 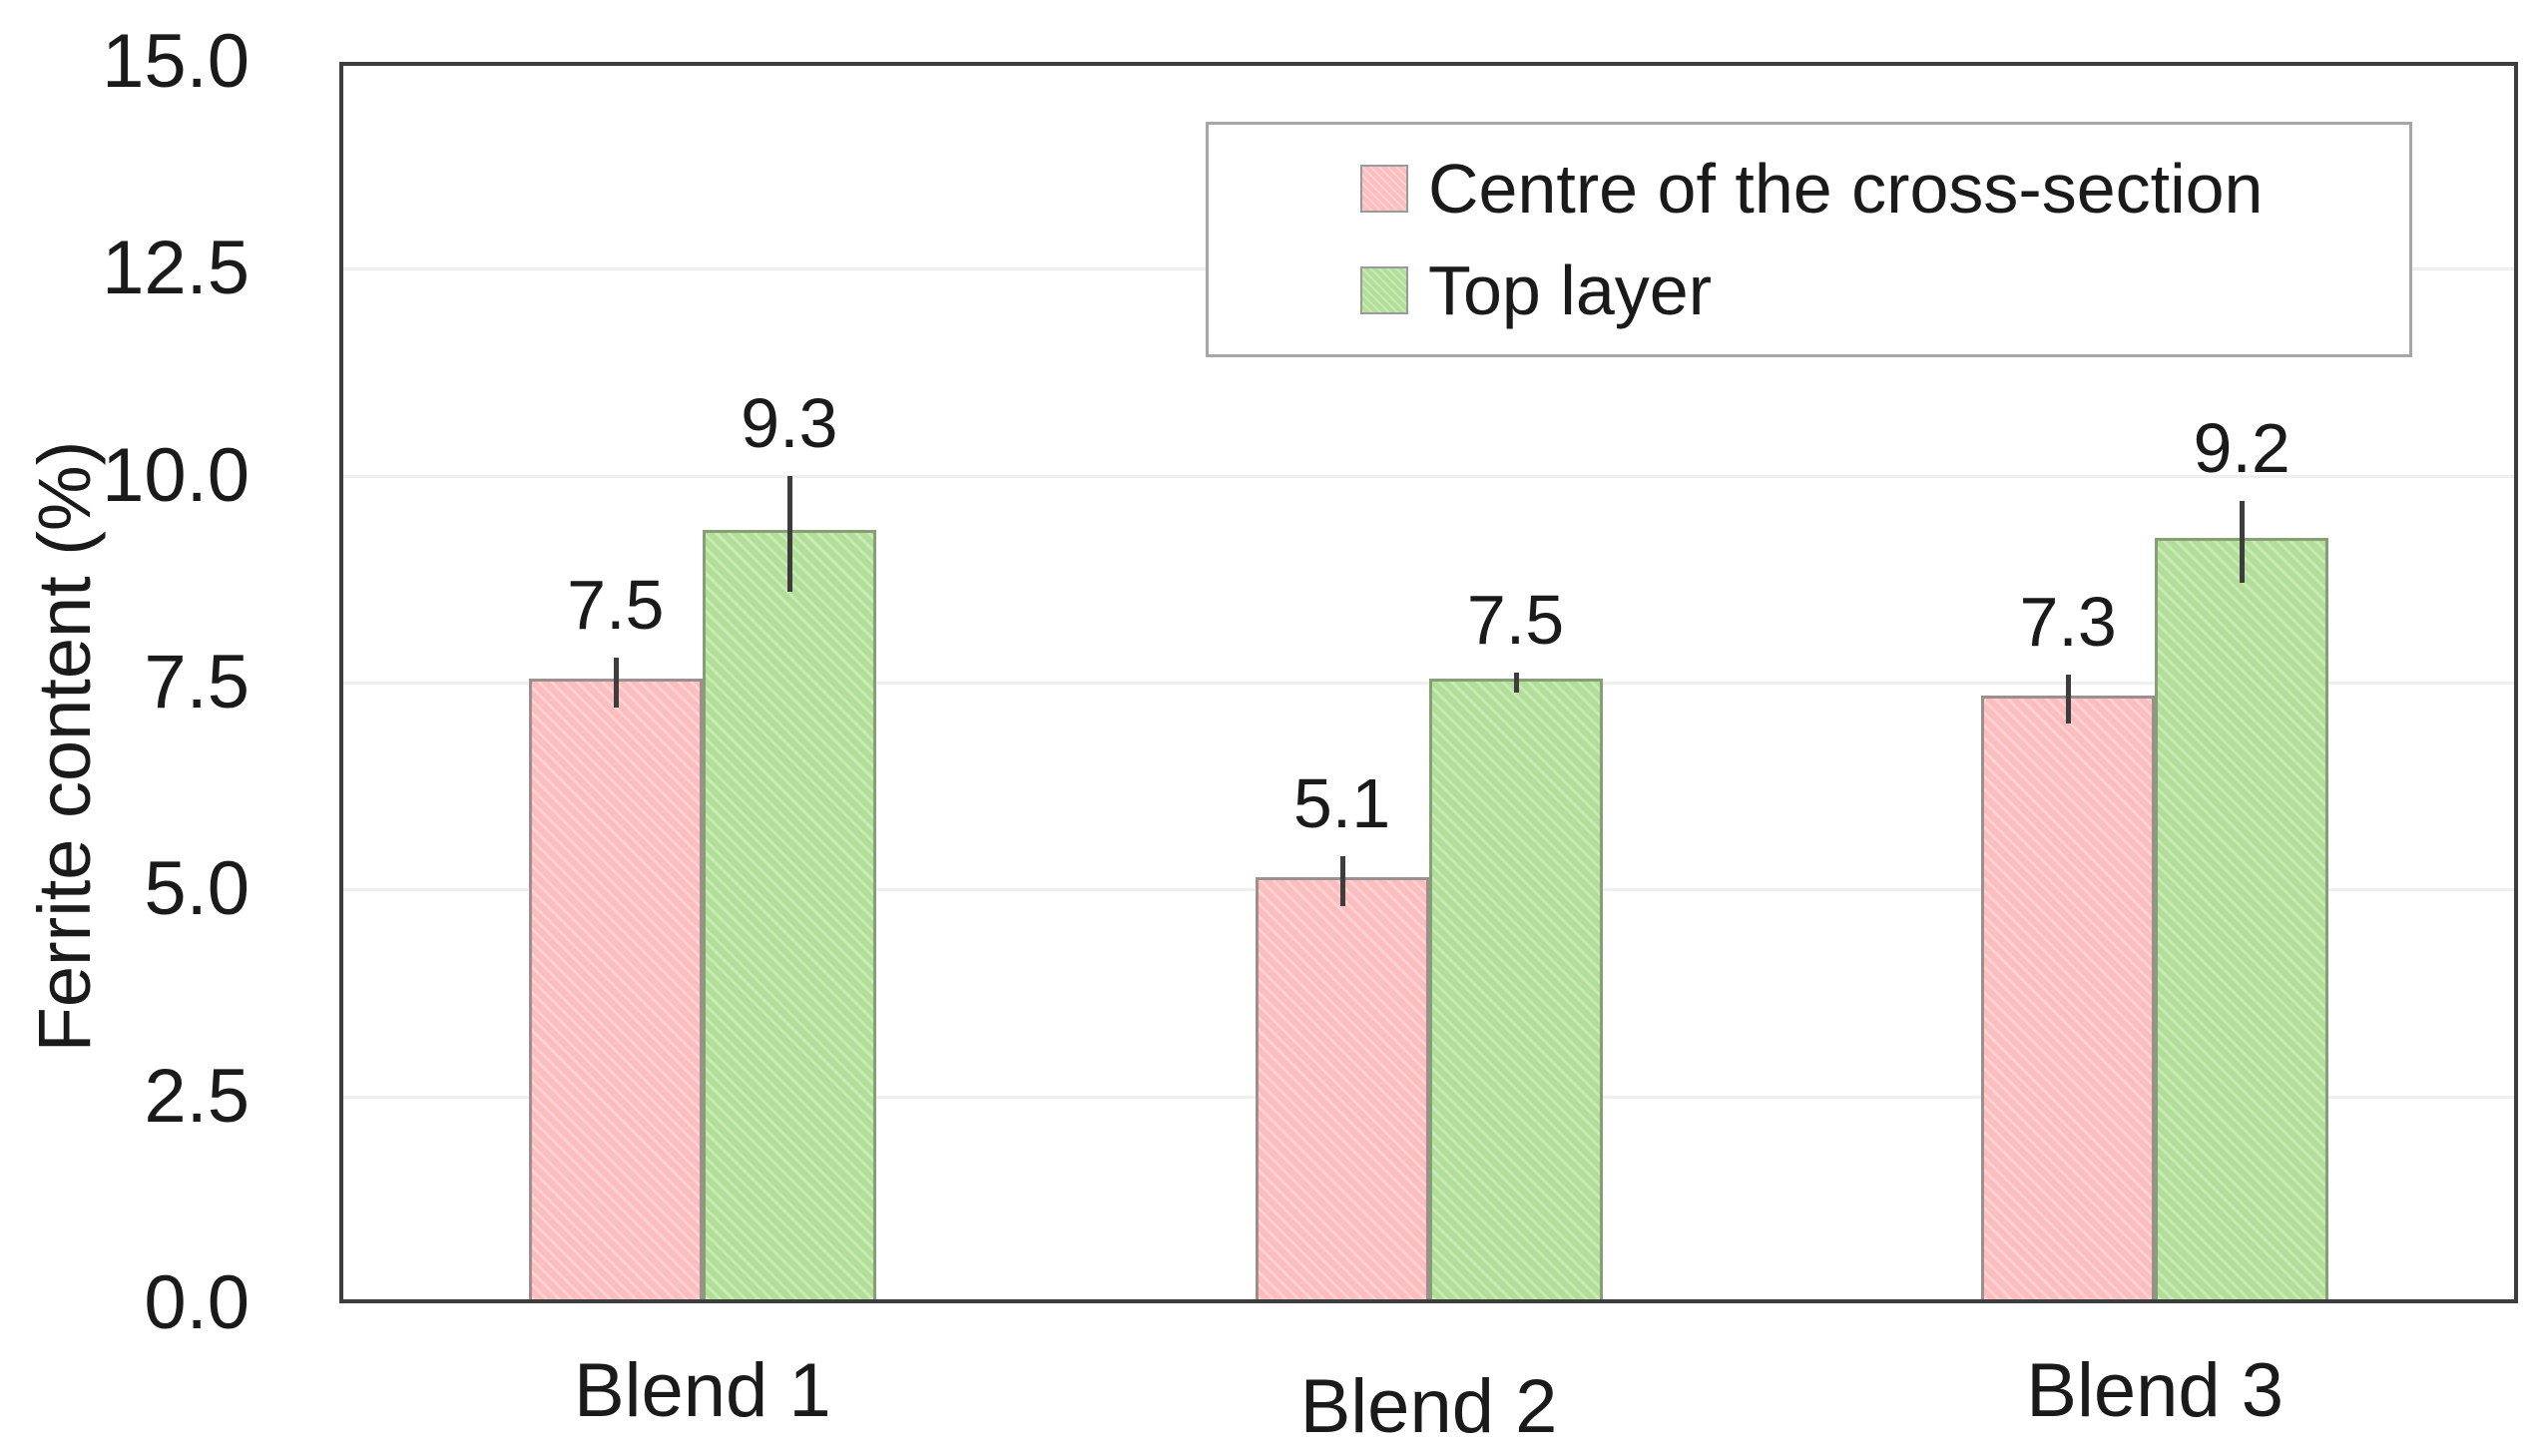 What do you see at coordinates (1384, 189) in the screenshot?
I see `legend-swatch-centre` at bounding box center [1384, 189].